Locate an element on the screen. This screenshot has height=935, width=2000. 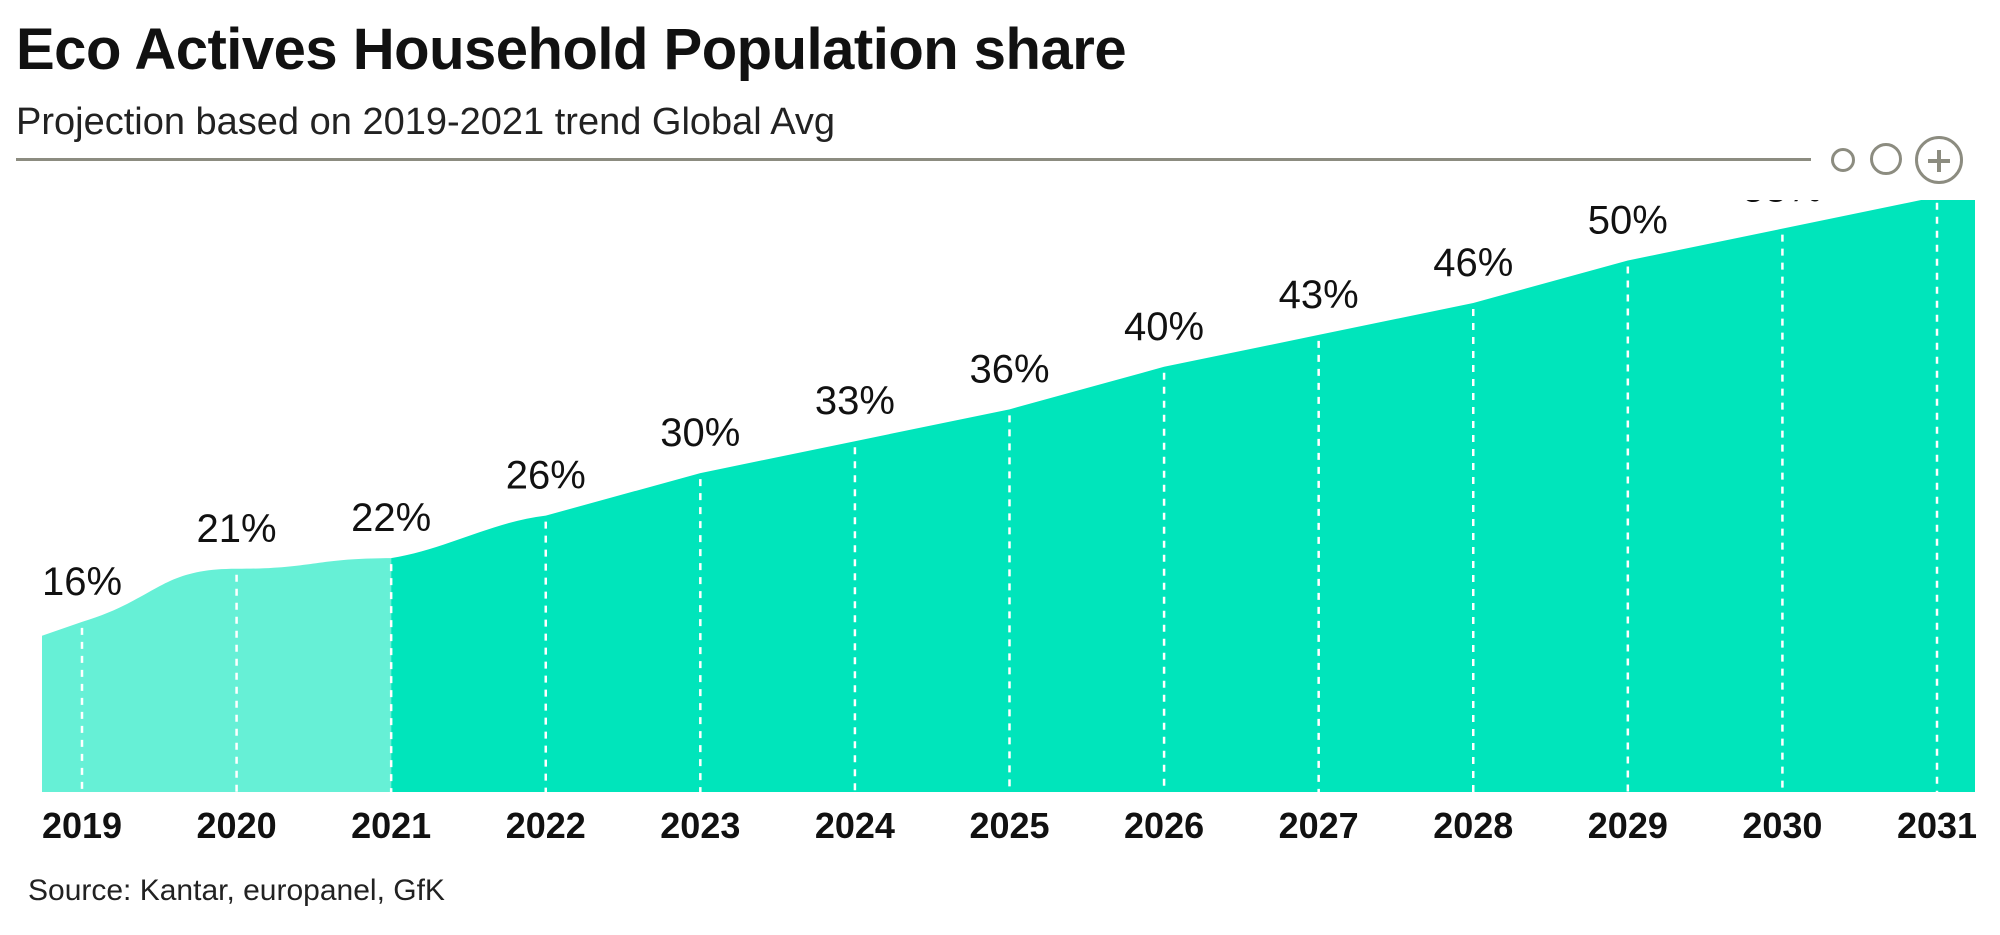
year-label: 2023 is located at coordinates (700, 825).